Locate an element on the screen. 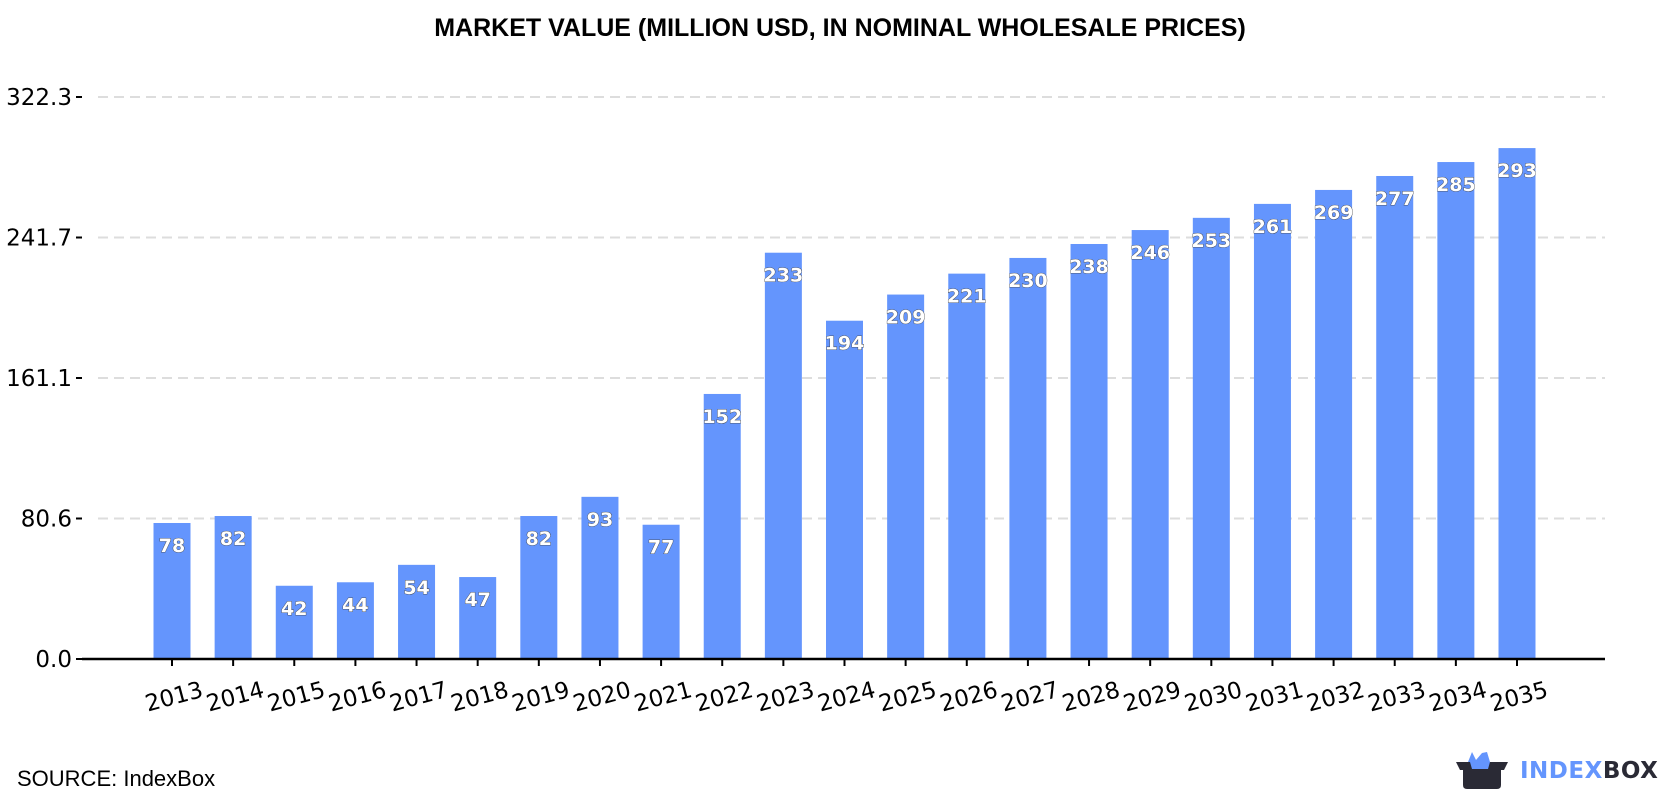 The height and width of the screenshot is (800, 1680). data-label: 47 is located at coordinates (477, 600).